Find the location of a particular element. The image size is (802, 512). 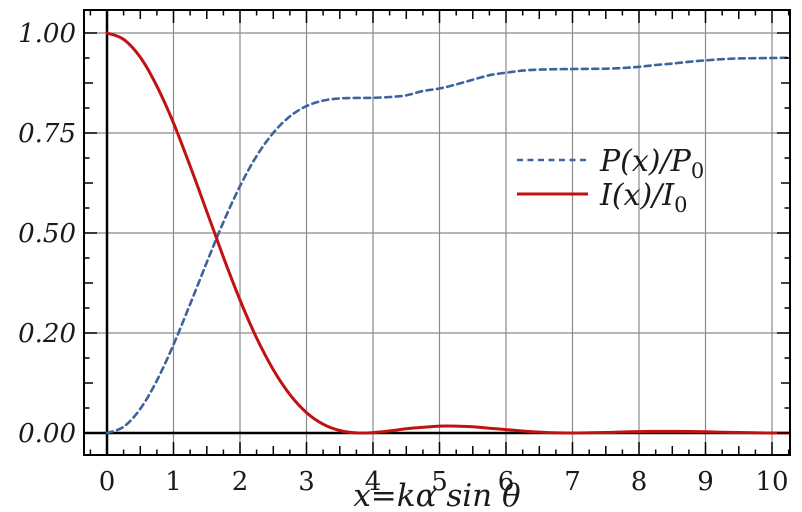

y-tick-label: 0.00 is located at coordinates (47, 434).